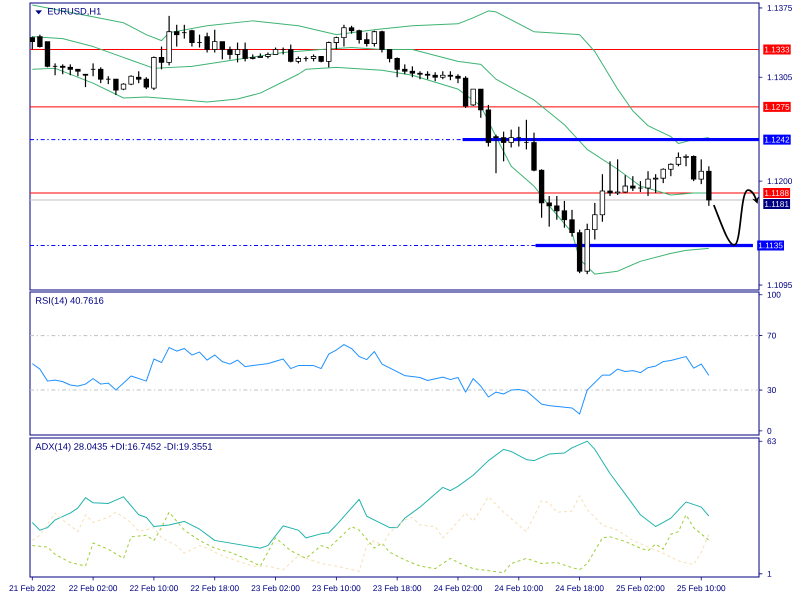 This screenshot has width=800, height=600. Describe the element at coordinates (214, 588) in the screenshot. I see `x-tick-label: 22 Feb 18:00` at that location.